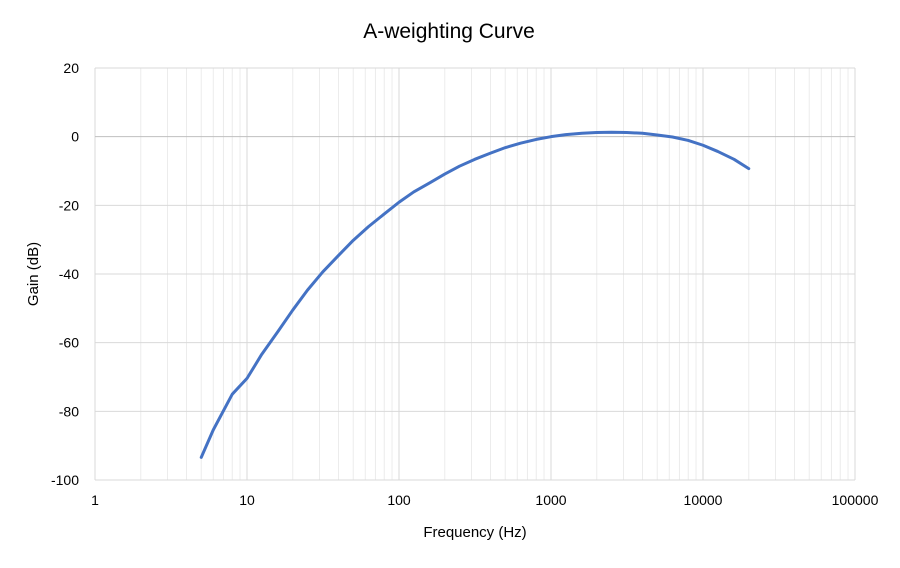 This screenshot has height=568, width=900. Describe the element at coordinates (474, 532) in the screenshot. I see `x-axis-label: Frequency (Hz)` at that location.